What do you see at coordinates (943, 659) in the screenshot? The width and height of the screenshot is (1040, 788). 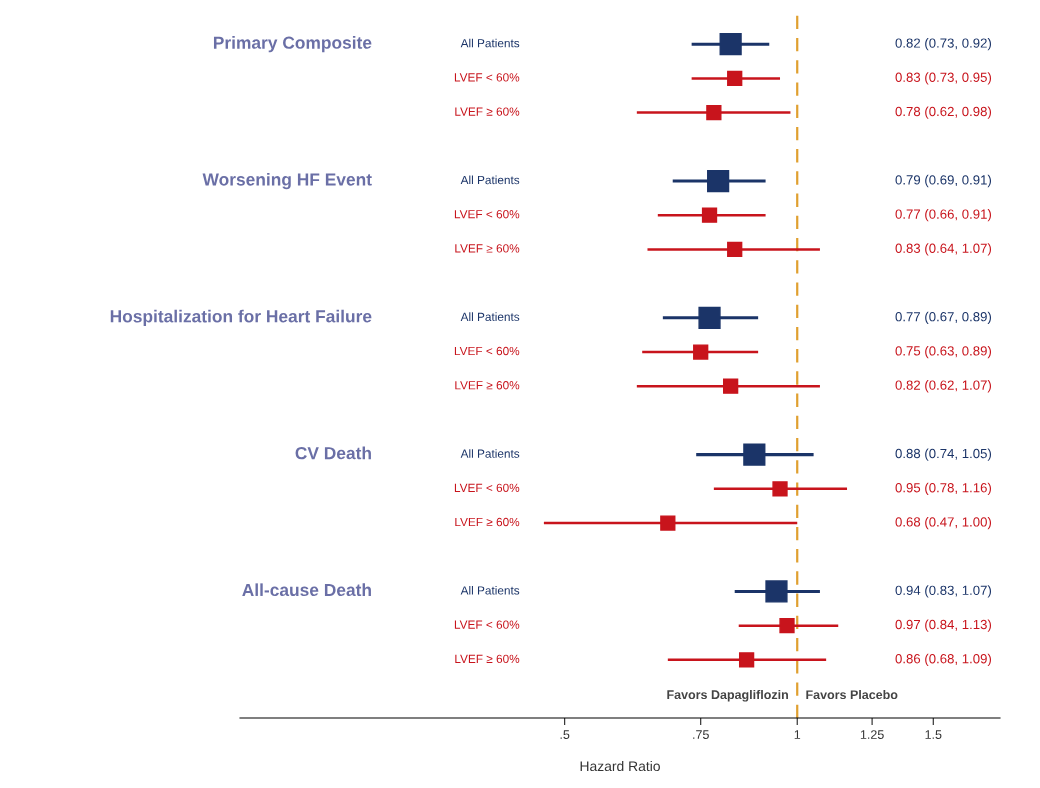 I see `annotation: 0.86 (0.68, 1.09)` at bounding box center [943, 659].